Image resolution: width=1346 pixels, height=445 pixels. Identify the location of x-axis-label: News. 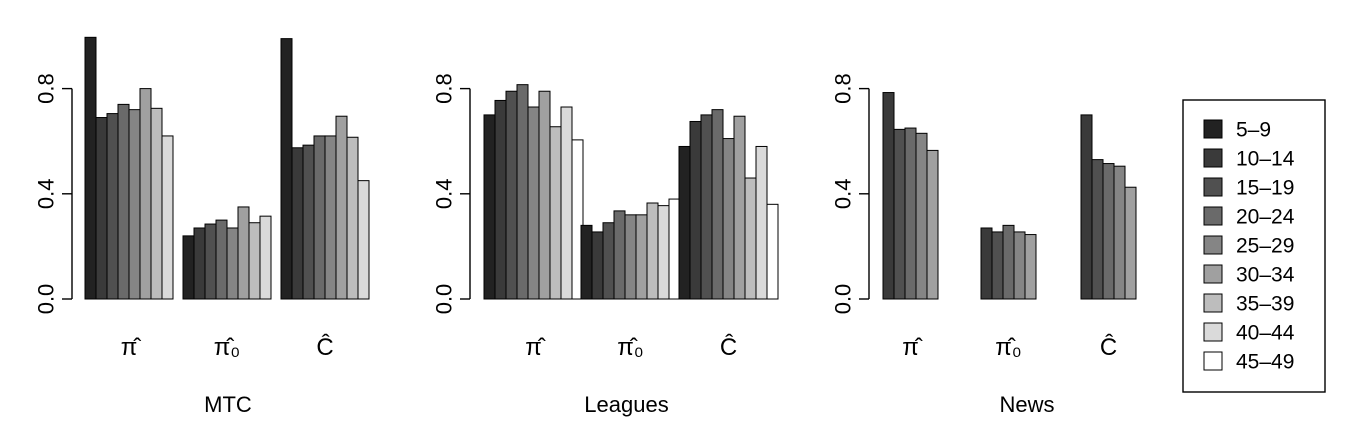
(1026, 404).